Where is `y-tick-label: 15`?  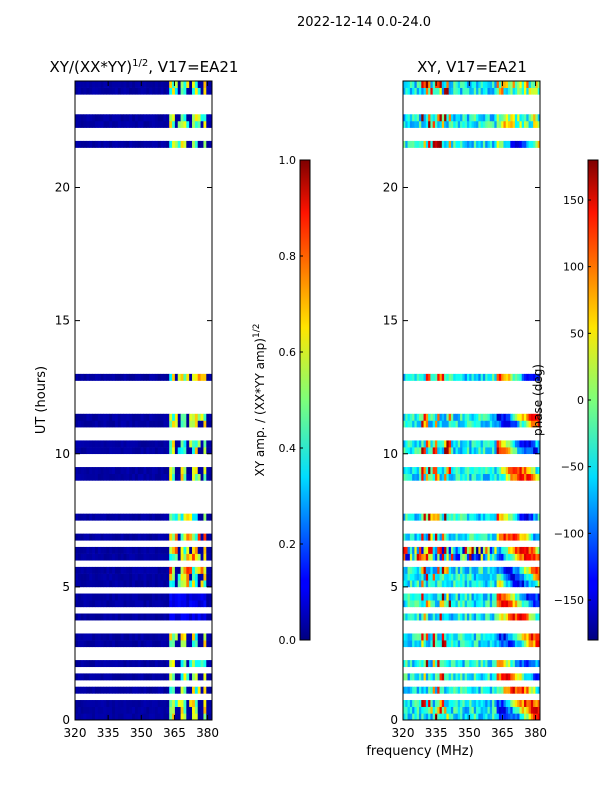
y-tick-label: 15 is located at coordinates (62, 321).